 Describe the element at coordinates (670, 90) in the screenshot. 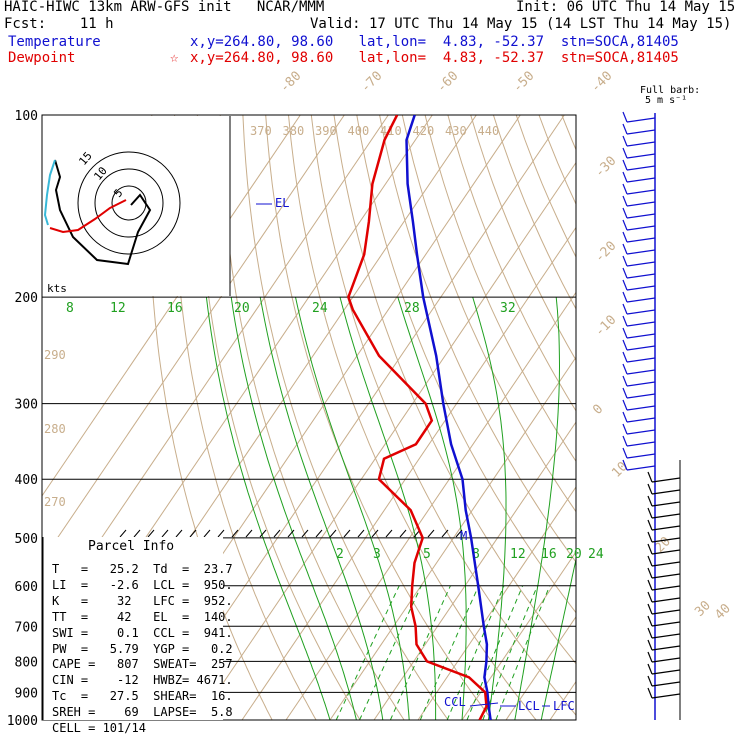

I see `barb-legend-line1: Full barb:` at that location.